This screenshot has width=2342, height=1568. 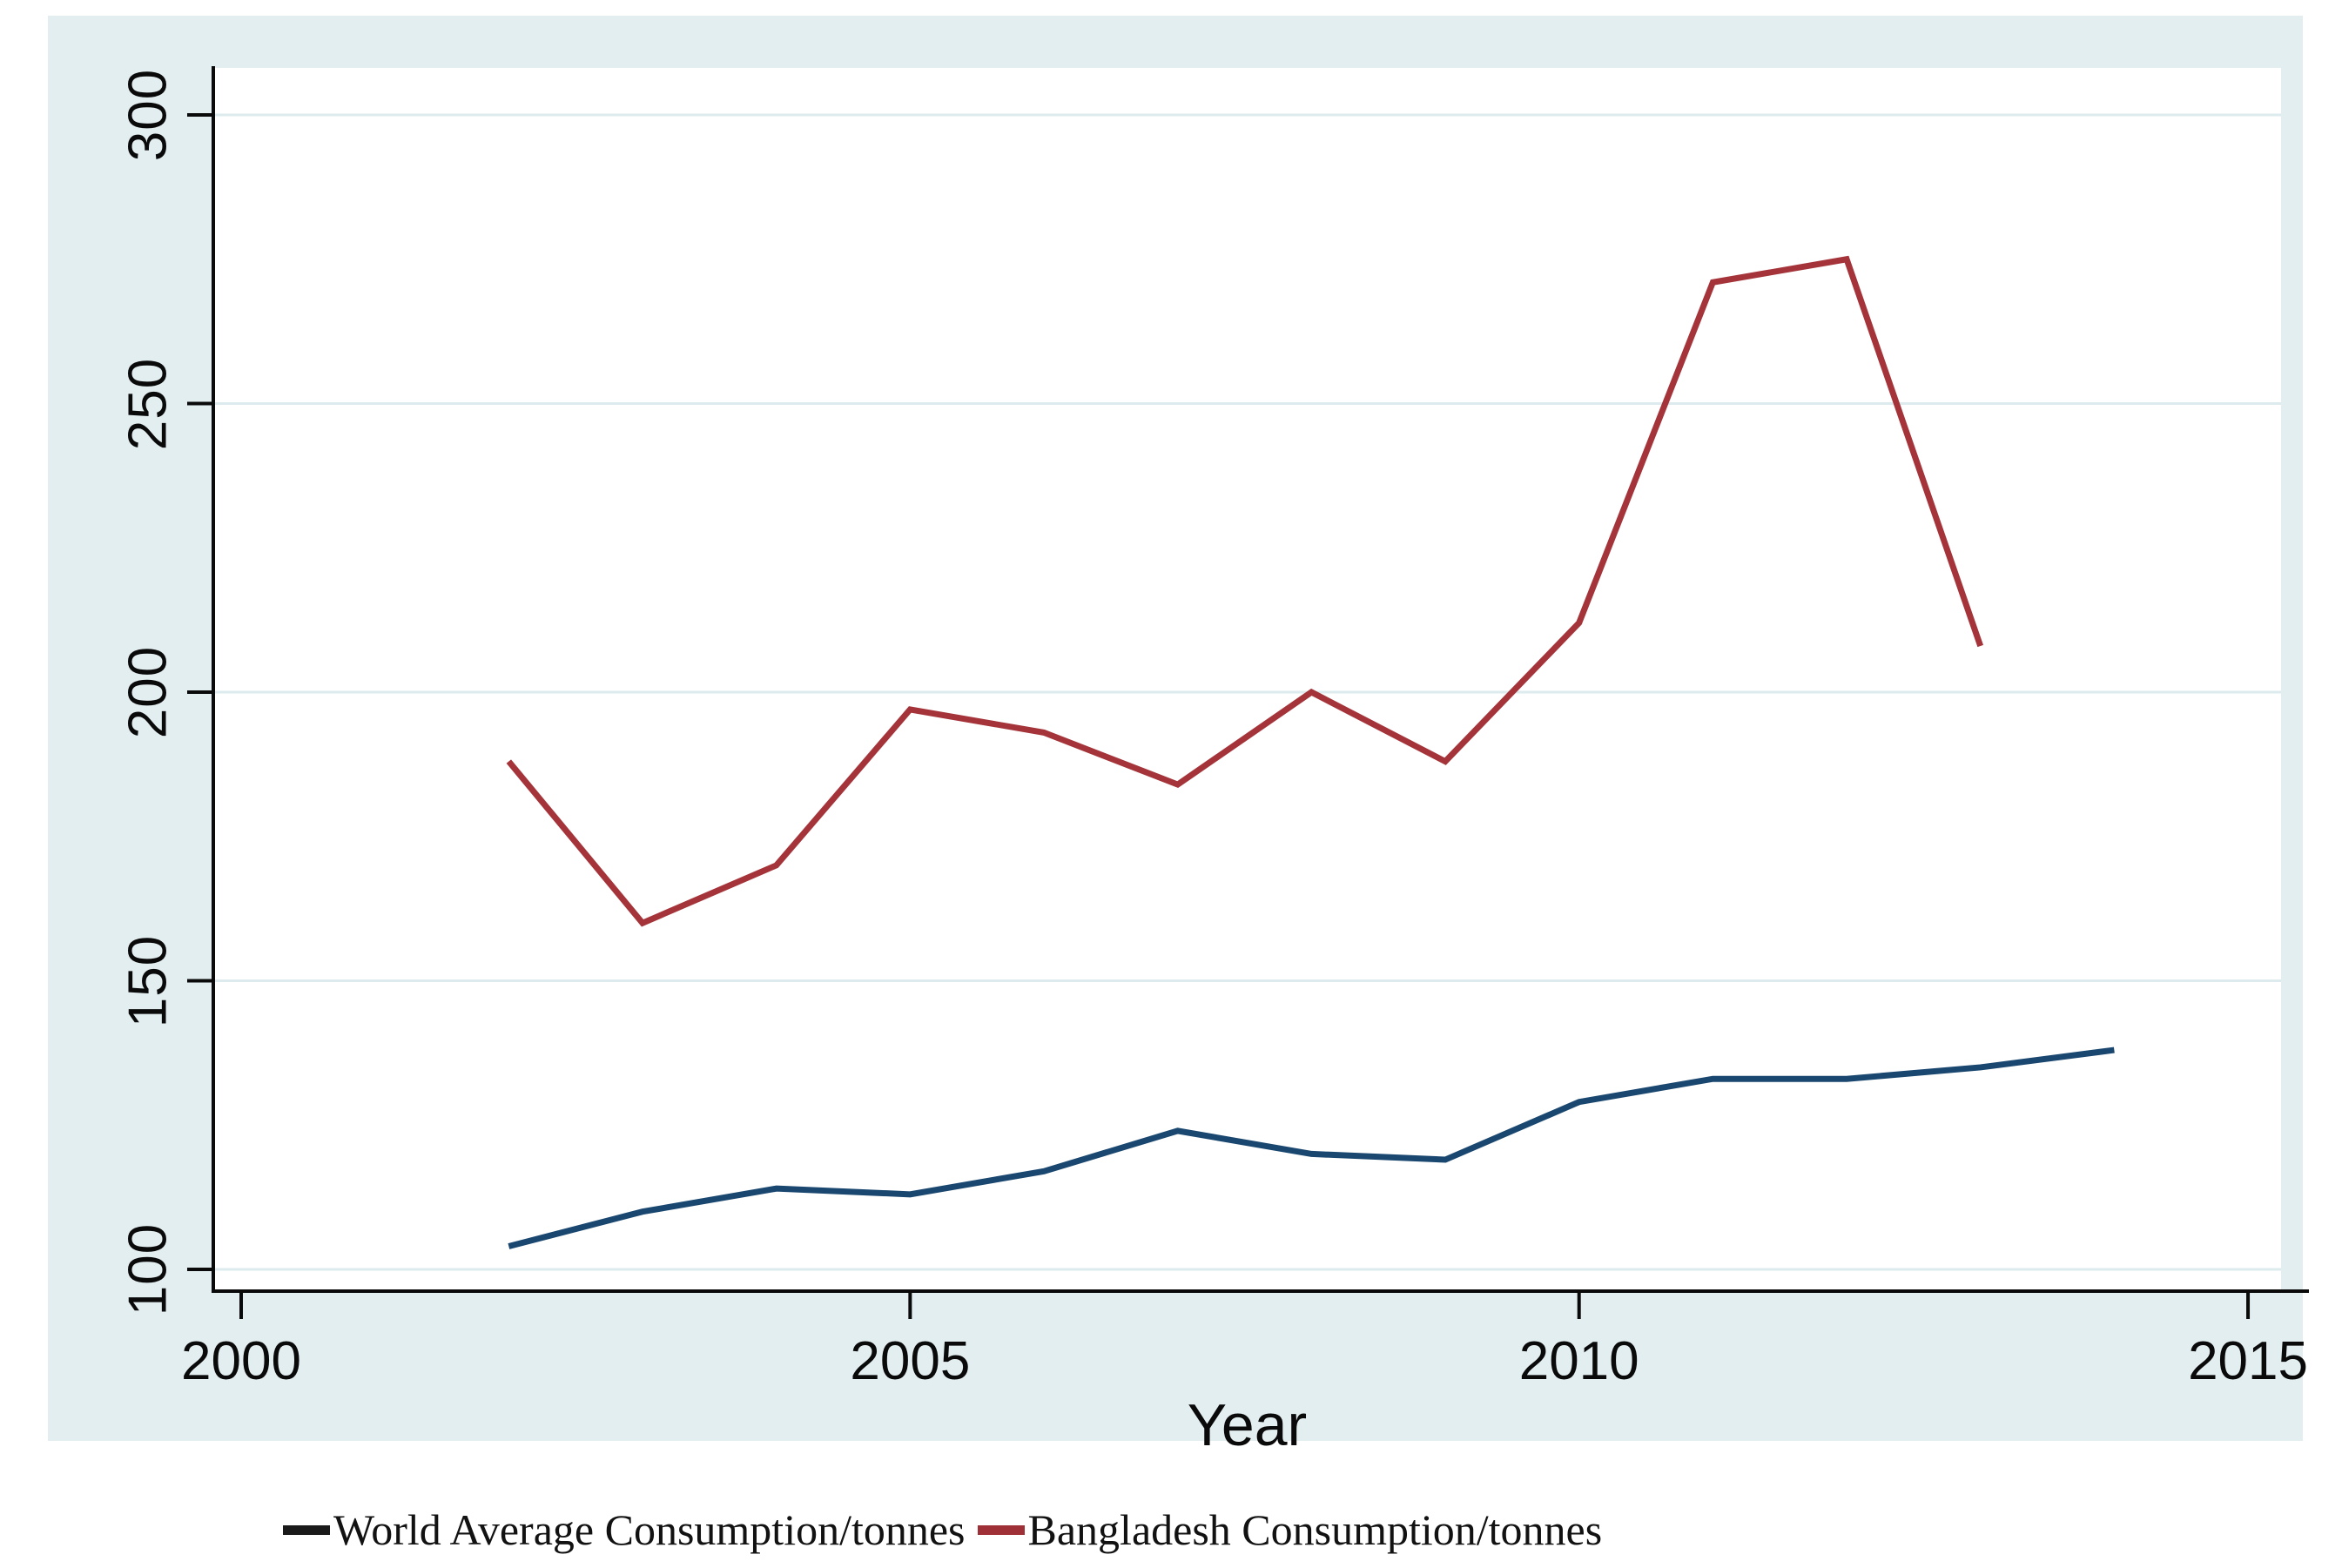 What do you see at coordinates (1311, 1147) in the screenshot?
I see `series-line-world` at bounding box center [1311, 1147].